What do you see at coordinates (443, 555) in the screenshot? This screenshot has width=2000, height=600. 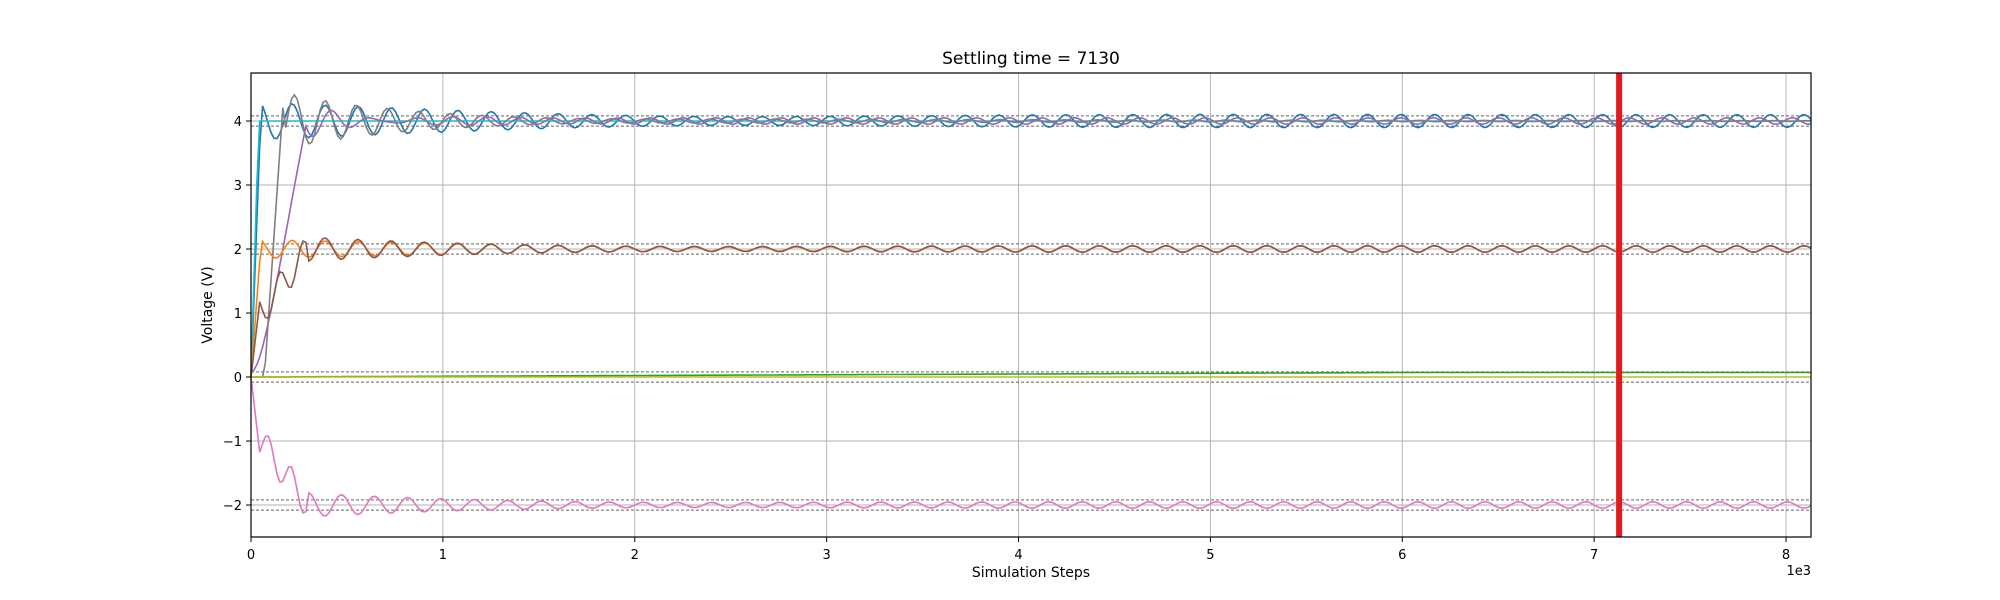 I see `x-tick-label: 1` at bounding box center [443, 555].